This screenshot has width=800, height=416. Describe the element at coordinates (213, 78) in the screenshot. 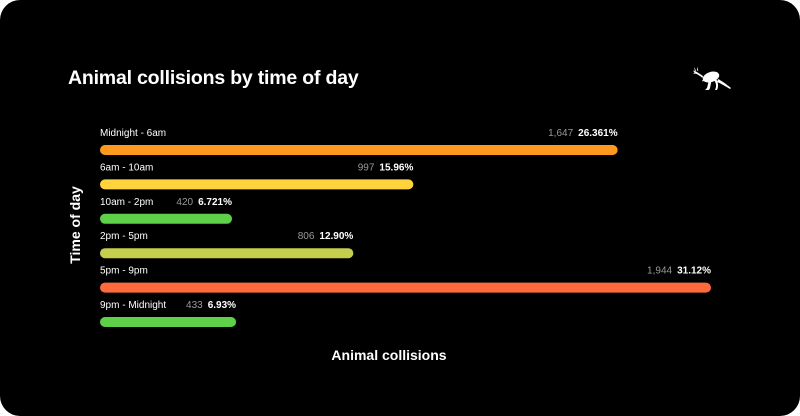

I see `chart-title: Animal collisions by time of day` at that location.